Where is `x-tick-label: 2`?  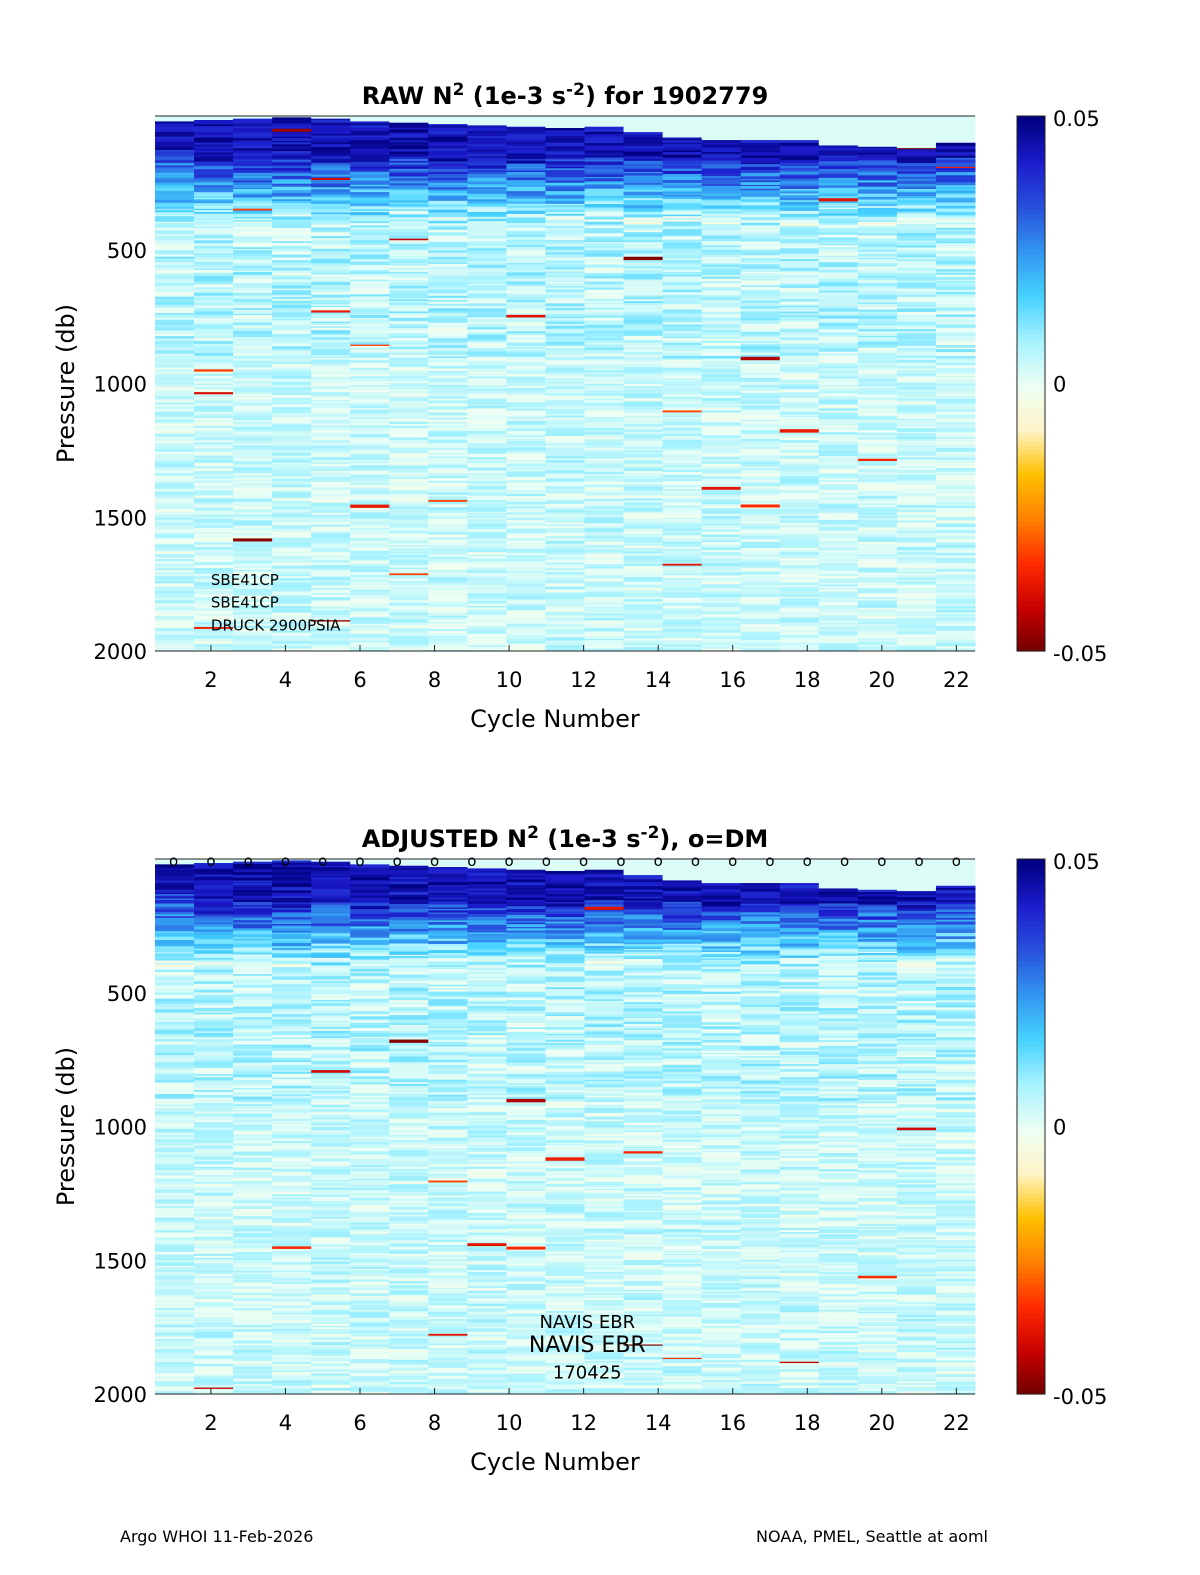
x-tick-label: 2 is located at coordinates (210, 680).